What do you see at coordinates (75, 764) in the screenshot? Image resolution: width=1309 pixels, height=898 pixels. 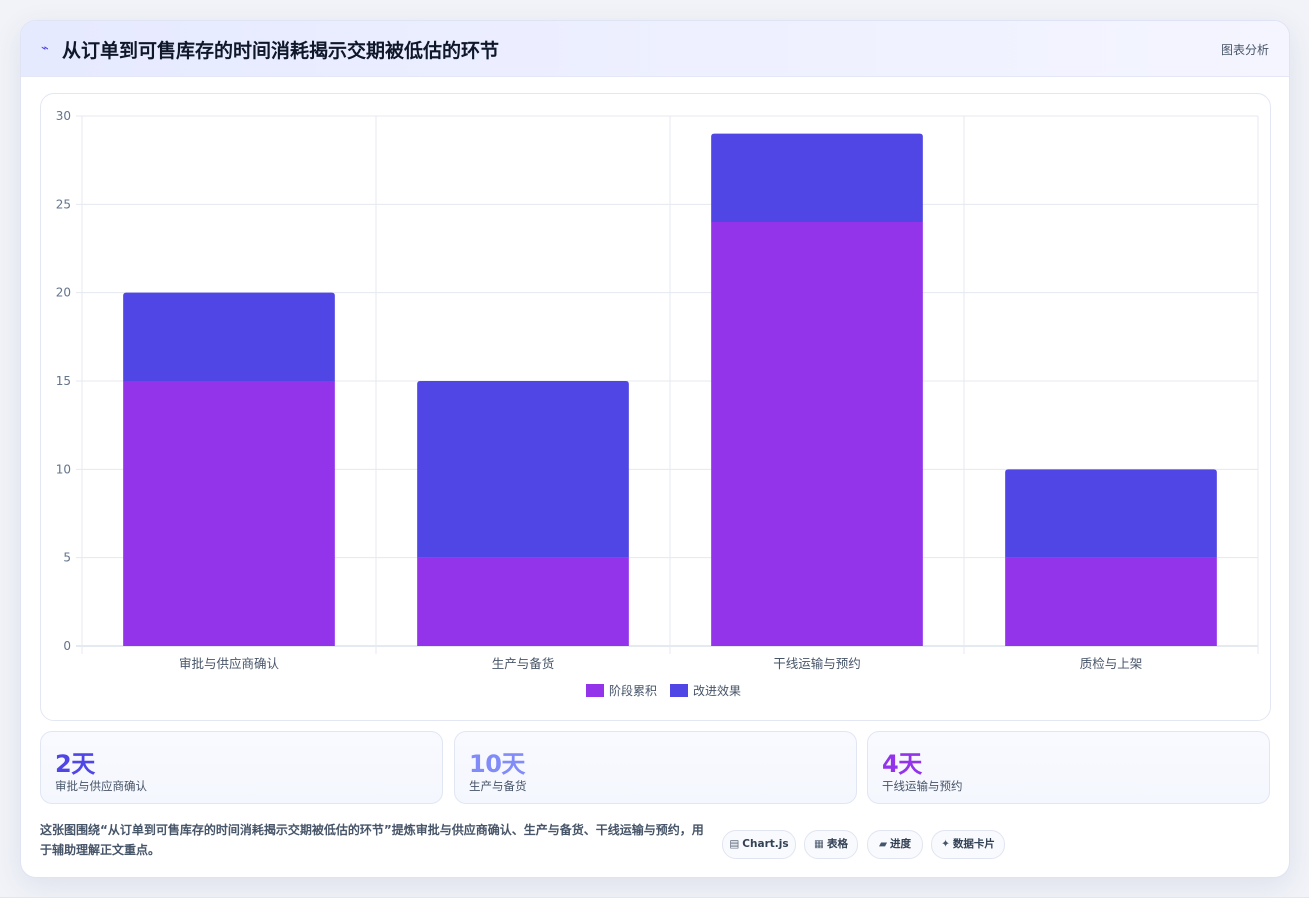 I see `stat-value: 2天` at bounding box center [75, 764].